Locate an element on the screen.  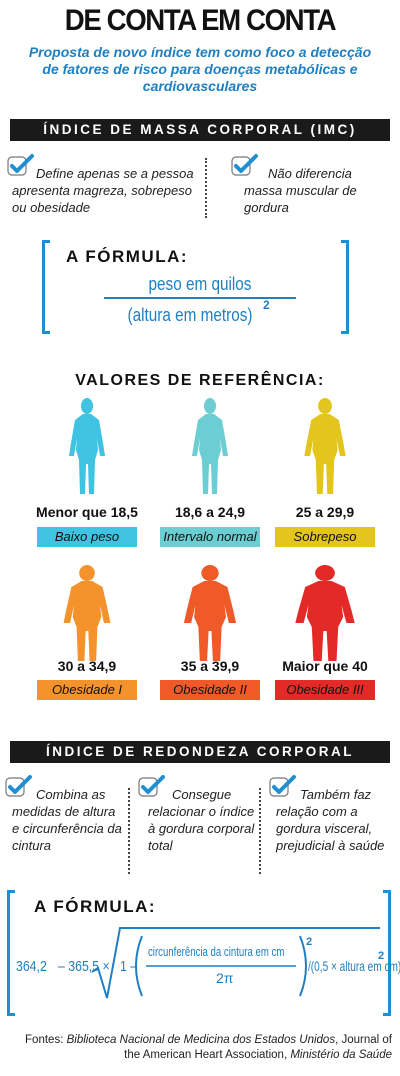
fraction-line is located at coordinates (200, 298).